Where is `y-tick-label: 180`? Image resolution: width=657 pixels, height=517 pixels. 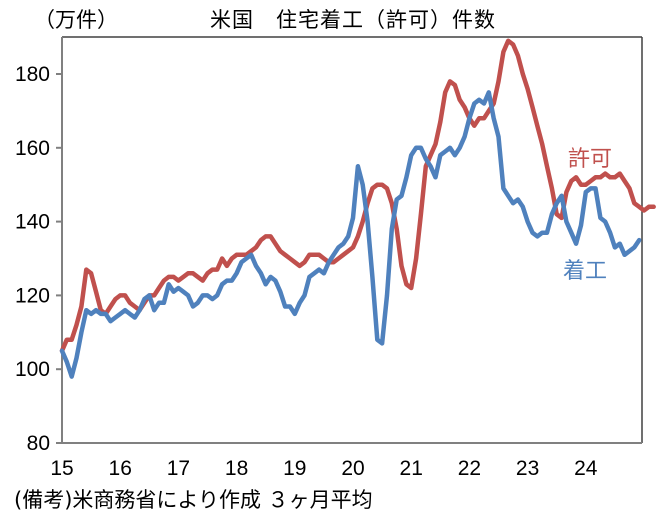 y-tick-label: 180 is located at coordinates (32, 74).